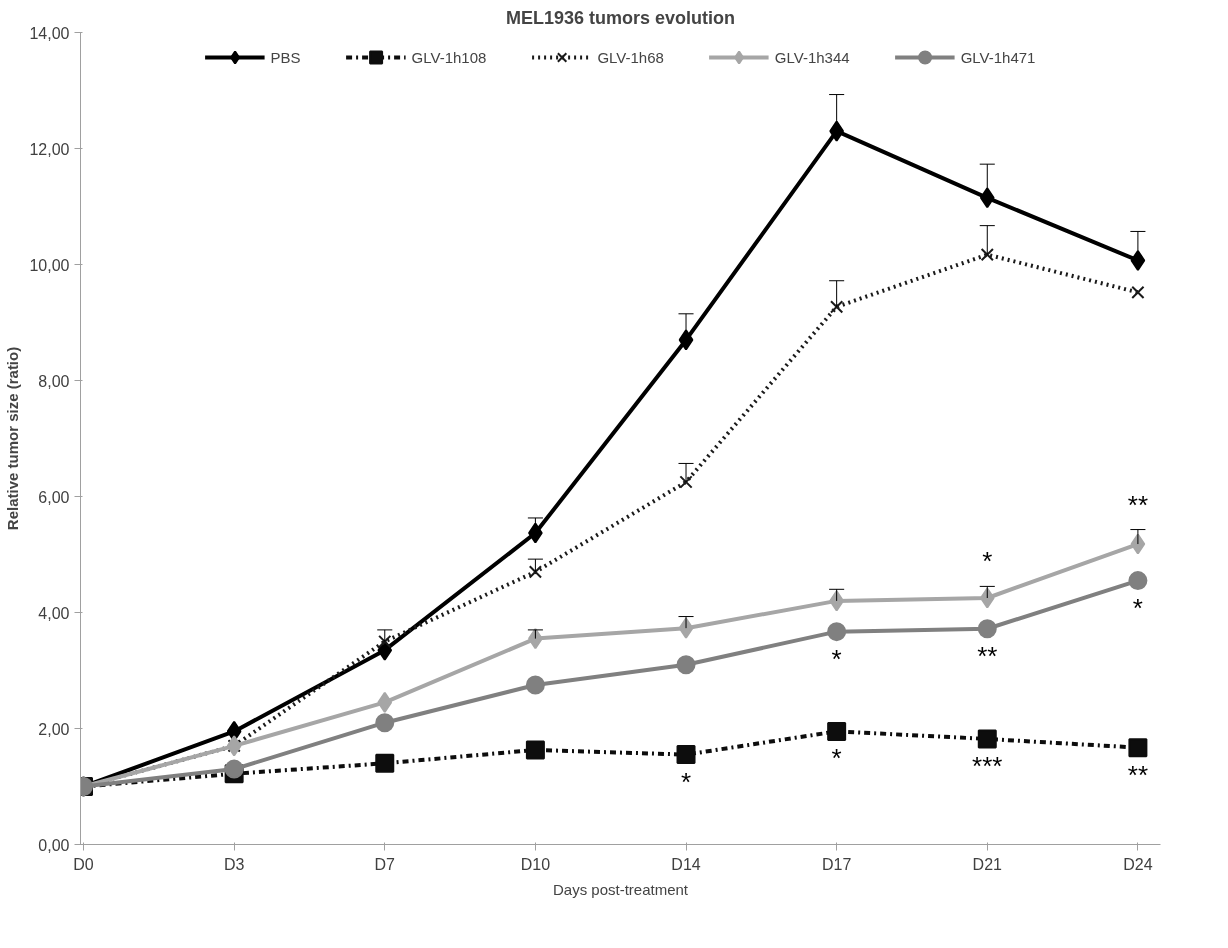  I want to click on x-tick-label: D21, so click(987, 864).